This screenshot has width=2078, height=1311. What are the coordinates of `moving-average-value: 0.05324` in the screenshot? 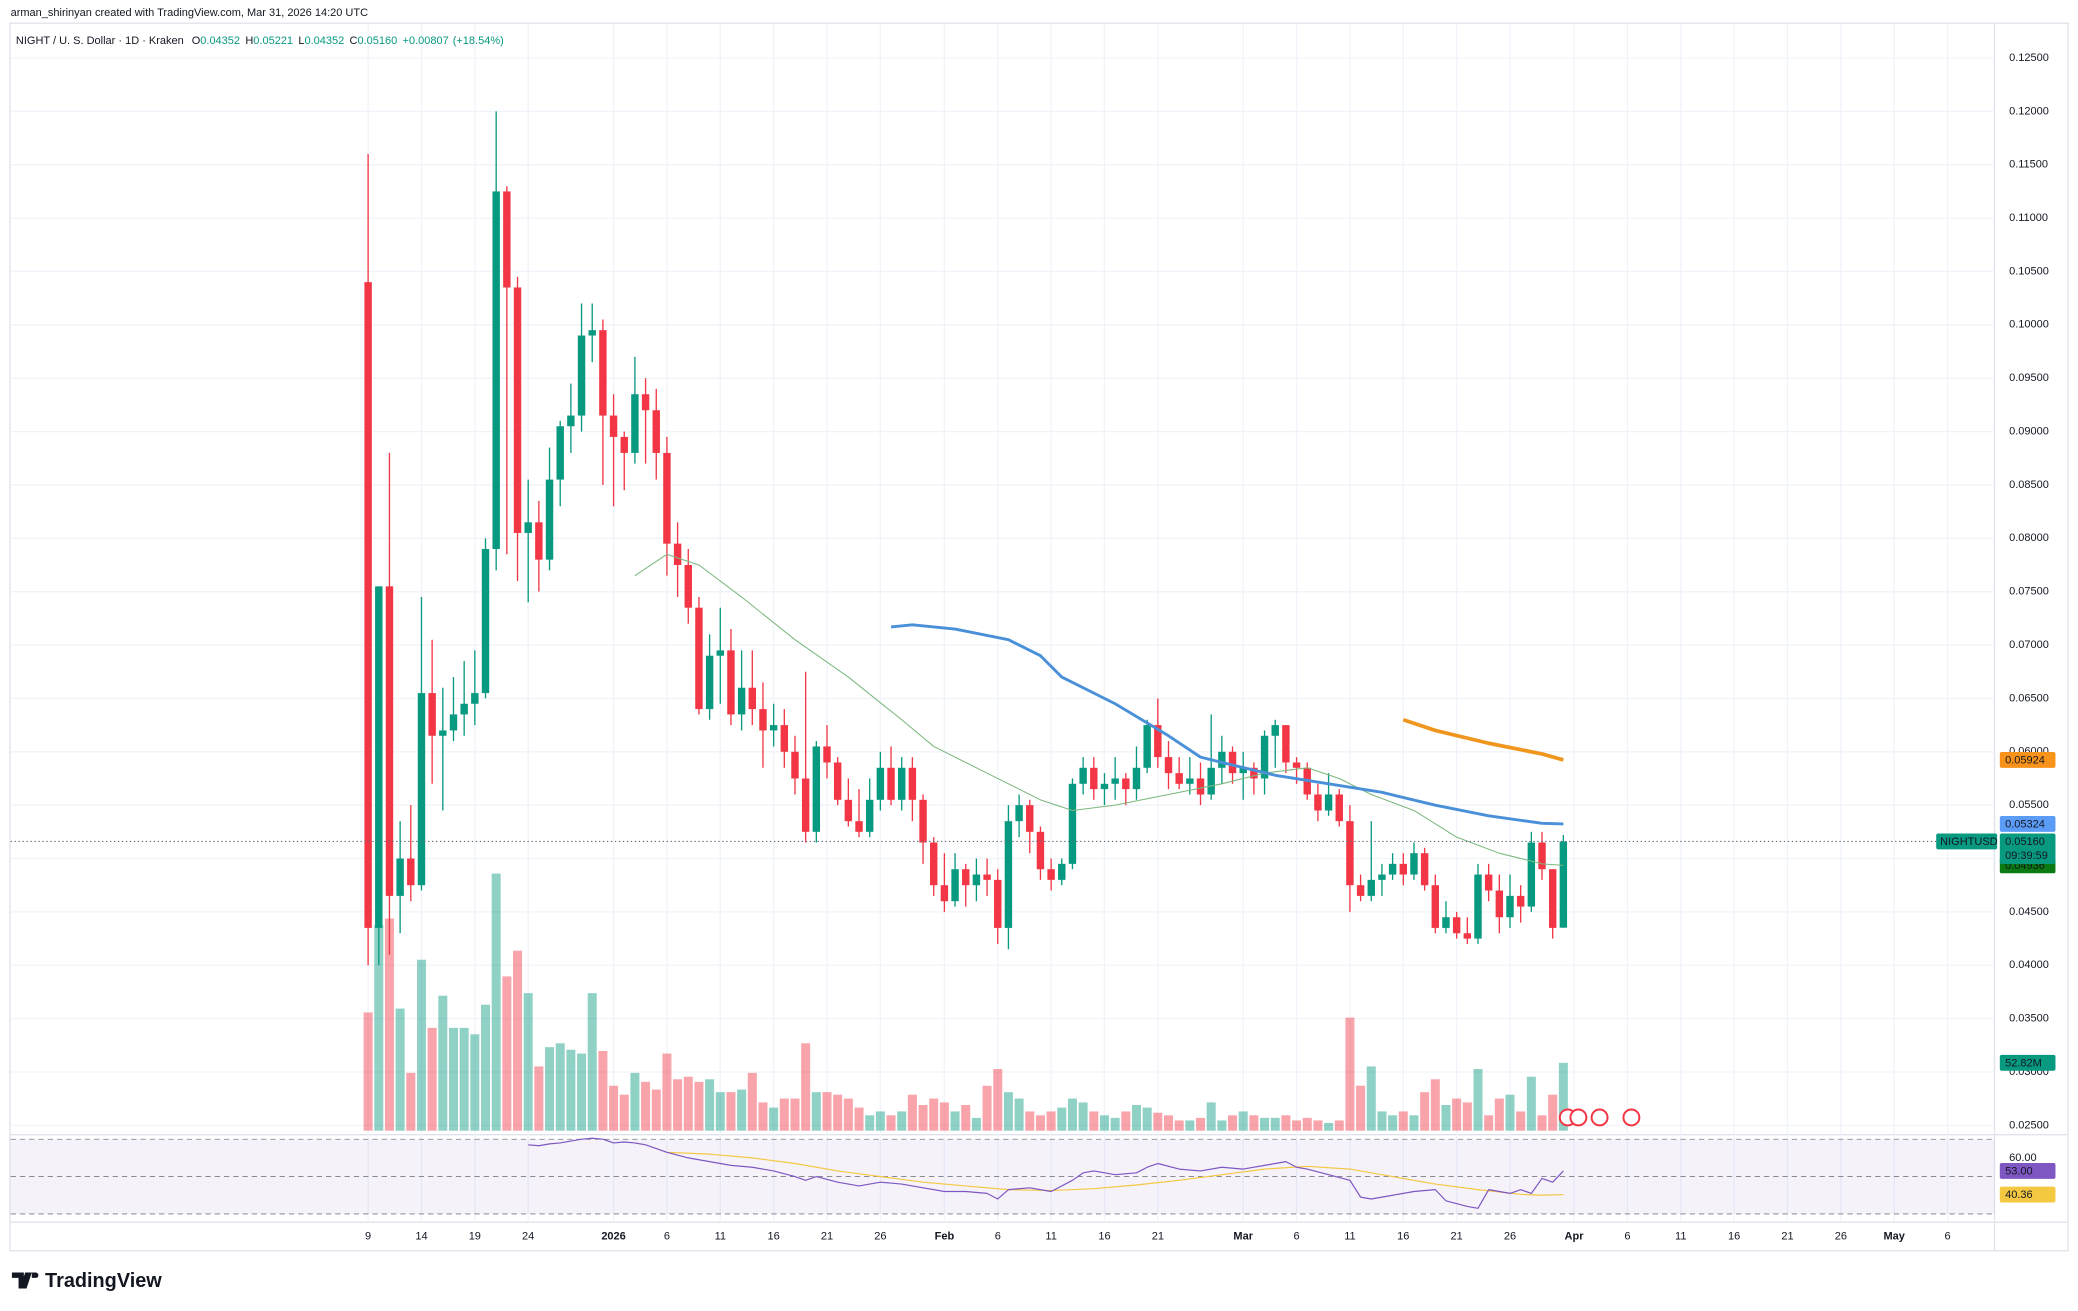 It's located at (2025, 825).